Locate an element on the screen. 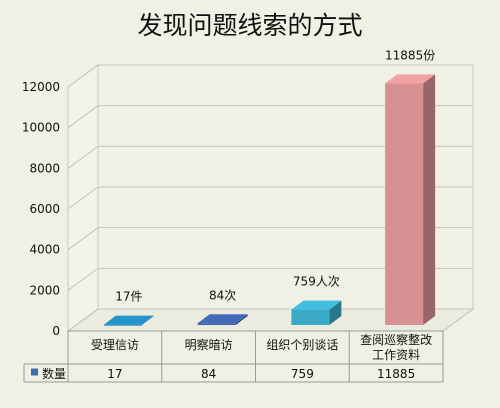 Image resolution: width=500 pixels, height=408 pixels. chart-title: 发现问题线索的方式 is located at coordinates (249, 25).